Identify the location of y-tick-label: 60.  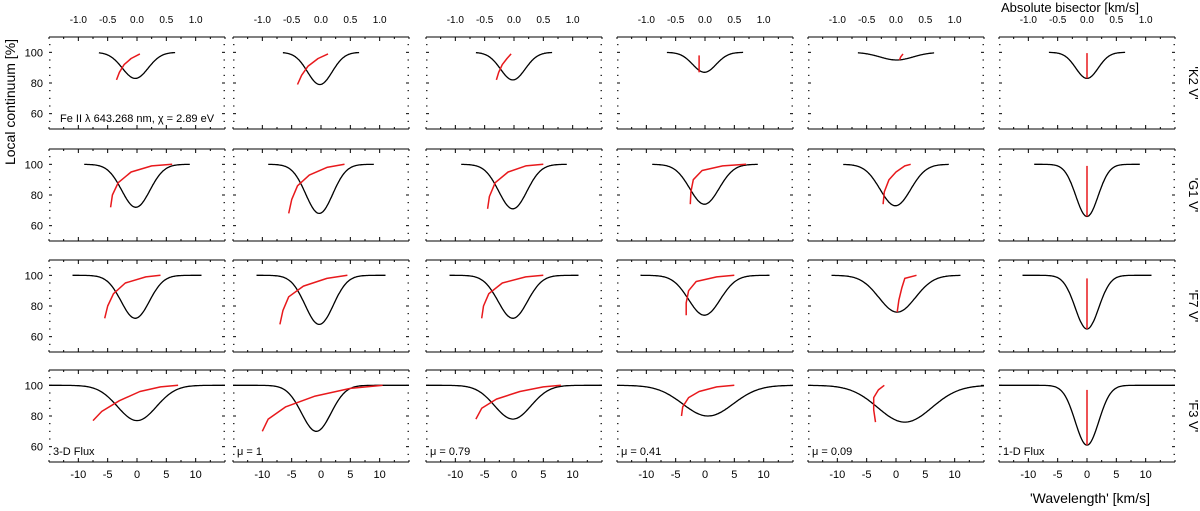
(37, 338).